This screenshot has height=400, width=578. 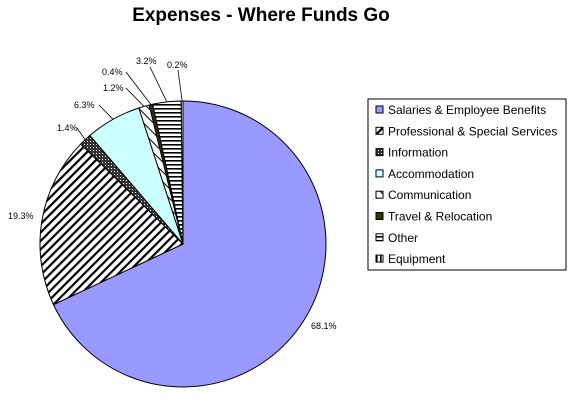 I want to click on pie-slice-equipment, so click(x=182, y=172).